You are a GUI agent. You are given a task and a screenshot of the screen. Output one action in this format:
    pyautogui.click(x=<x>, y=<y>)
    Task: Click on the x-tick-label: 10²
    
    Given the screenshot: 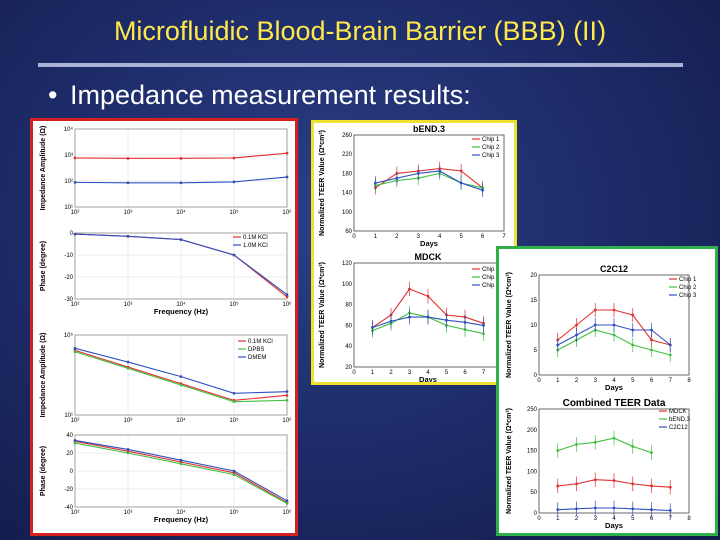 What is the action you would take?
    pyautogui.click(x=75, y=421)
    